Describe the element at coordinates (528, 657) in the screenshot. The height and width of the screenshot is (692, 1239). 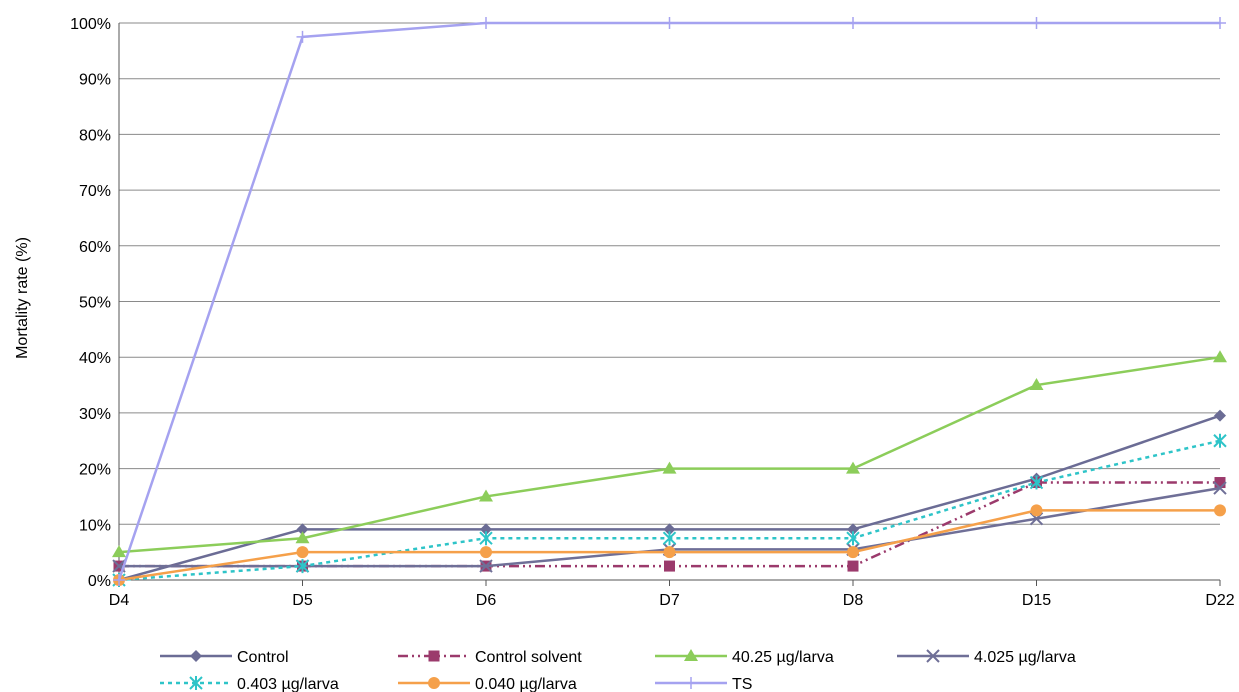
I see `legend-label: Control solvent` at that location.